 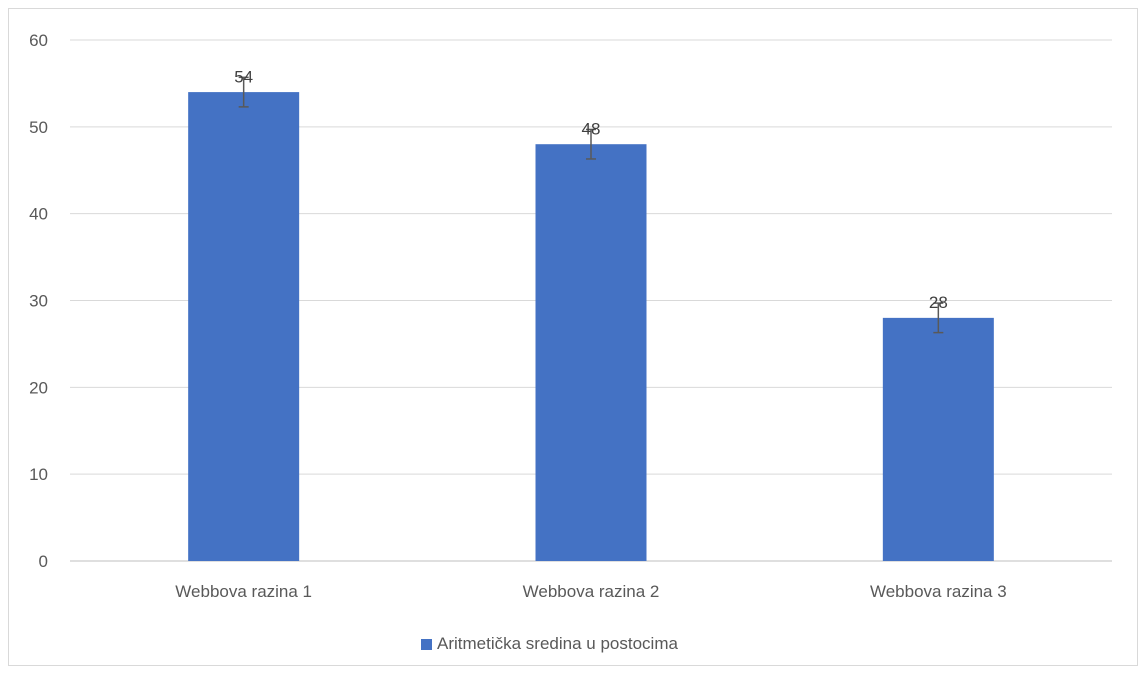 What do you see at coordinates (243, 591) in the screenshot?
I see `x-tick-label: Webbova razina 1` at bounding box center [243, 591].